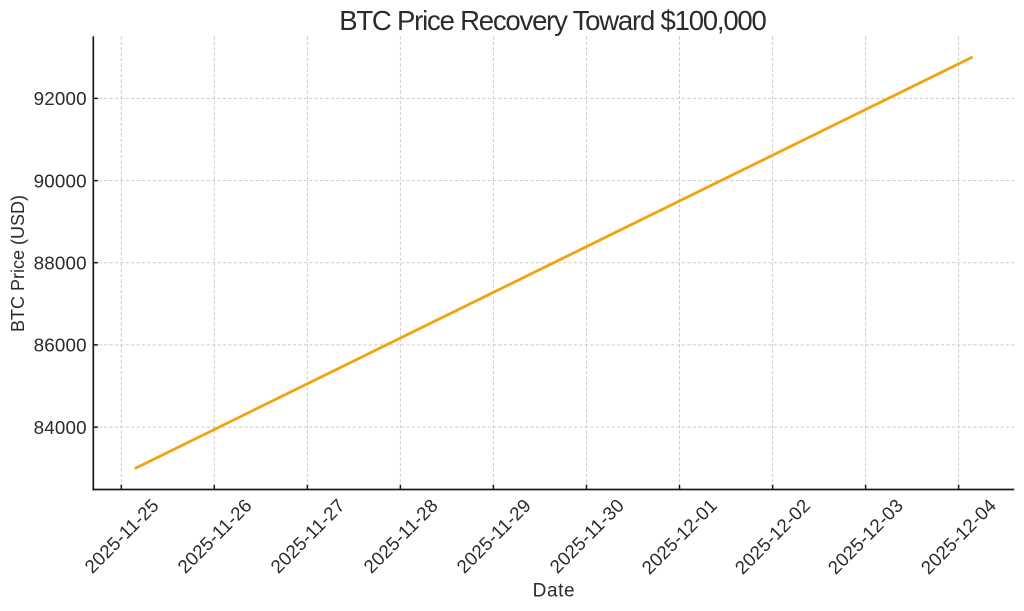 The width and height of the screenshot is (1024, 611). What do you see at coordinates (60, 345) in the screenshot?
I see `svg-text: 86000` at bounding box center [60, 345].